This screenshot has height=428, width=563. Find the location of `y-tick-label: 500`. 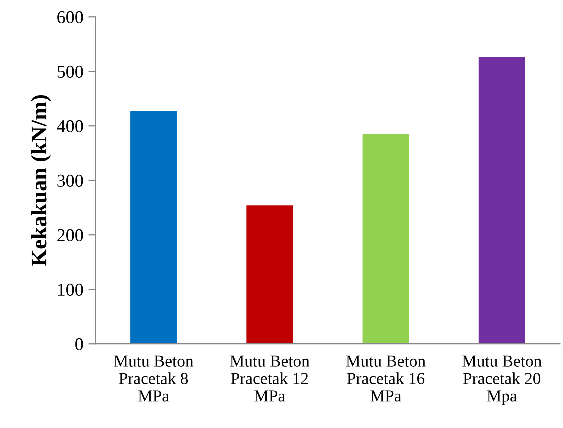

y-tick-label: 500 is located at coordinates (71, 72).